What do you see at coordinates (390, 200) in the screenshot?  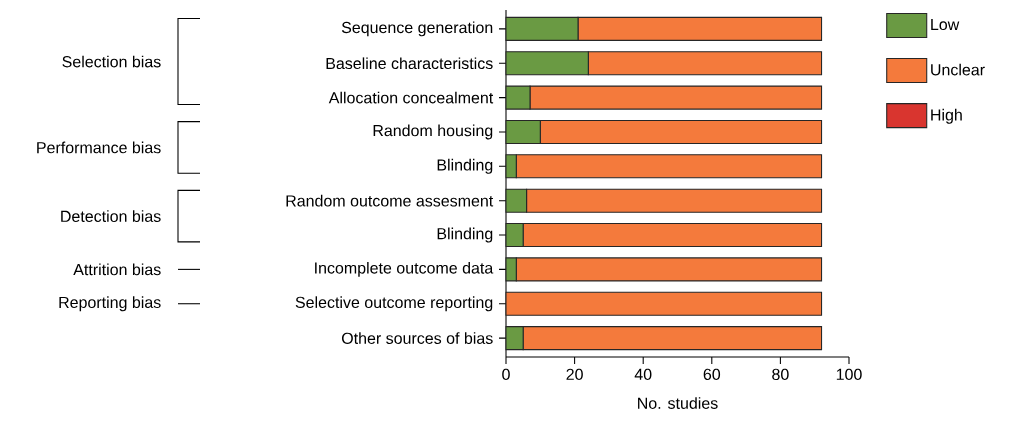 I see `y-tick-label: Random outcome assesment` at bounding box center [390, 200].